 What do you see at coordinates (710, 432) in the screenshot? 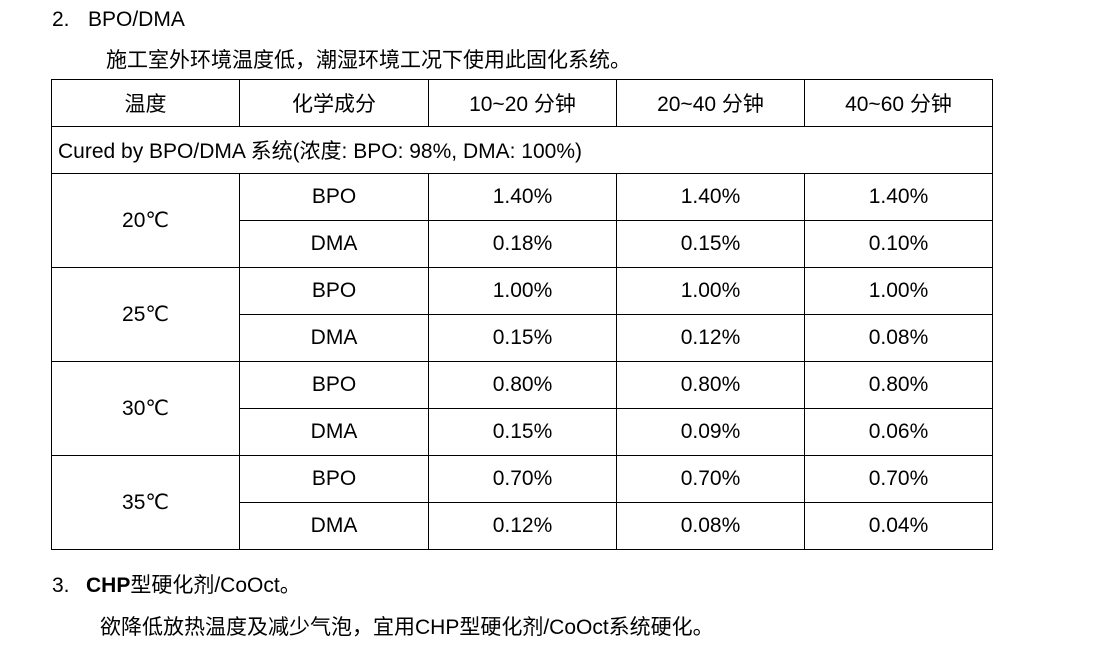
I see `value-cell: 0.09%` at bounding box center [710, 432].